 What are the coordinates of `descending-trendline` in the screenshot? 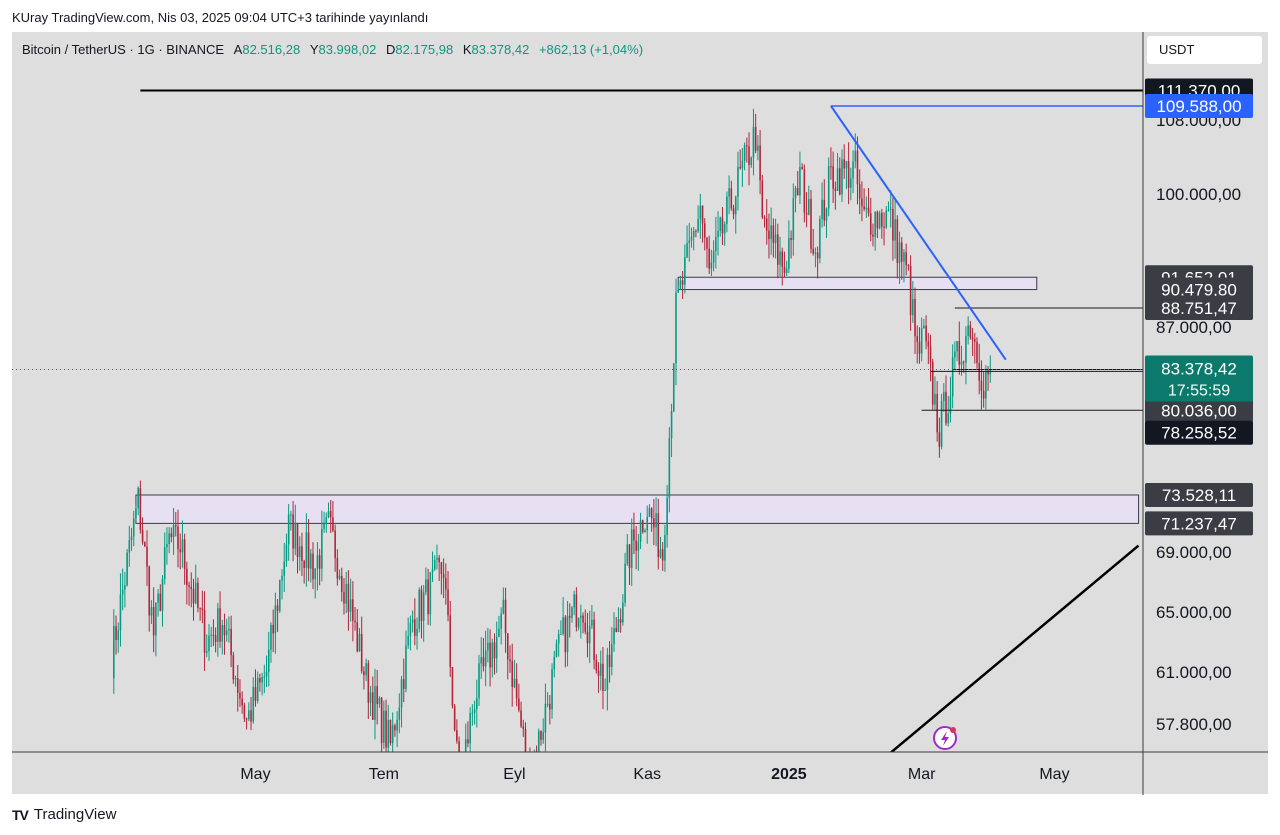 It's located at (918, 233).